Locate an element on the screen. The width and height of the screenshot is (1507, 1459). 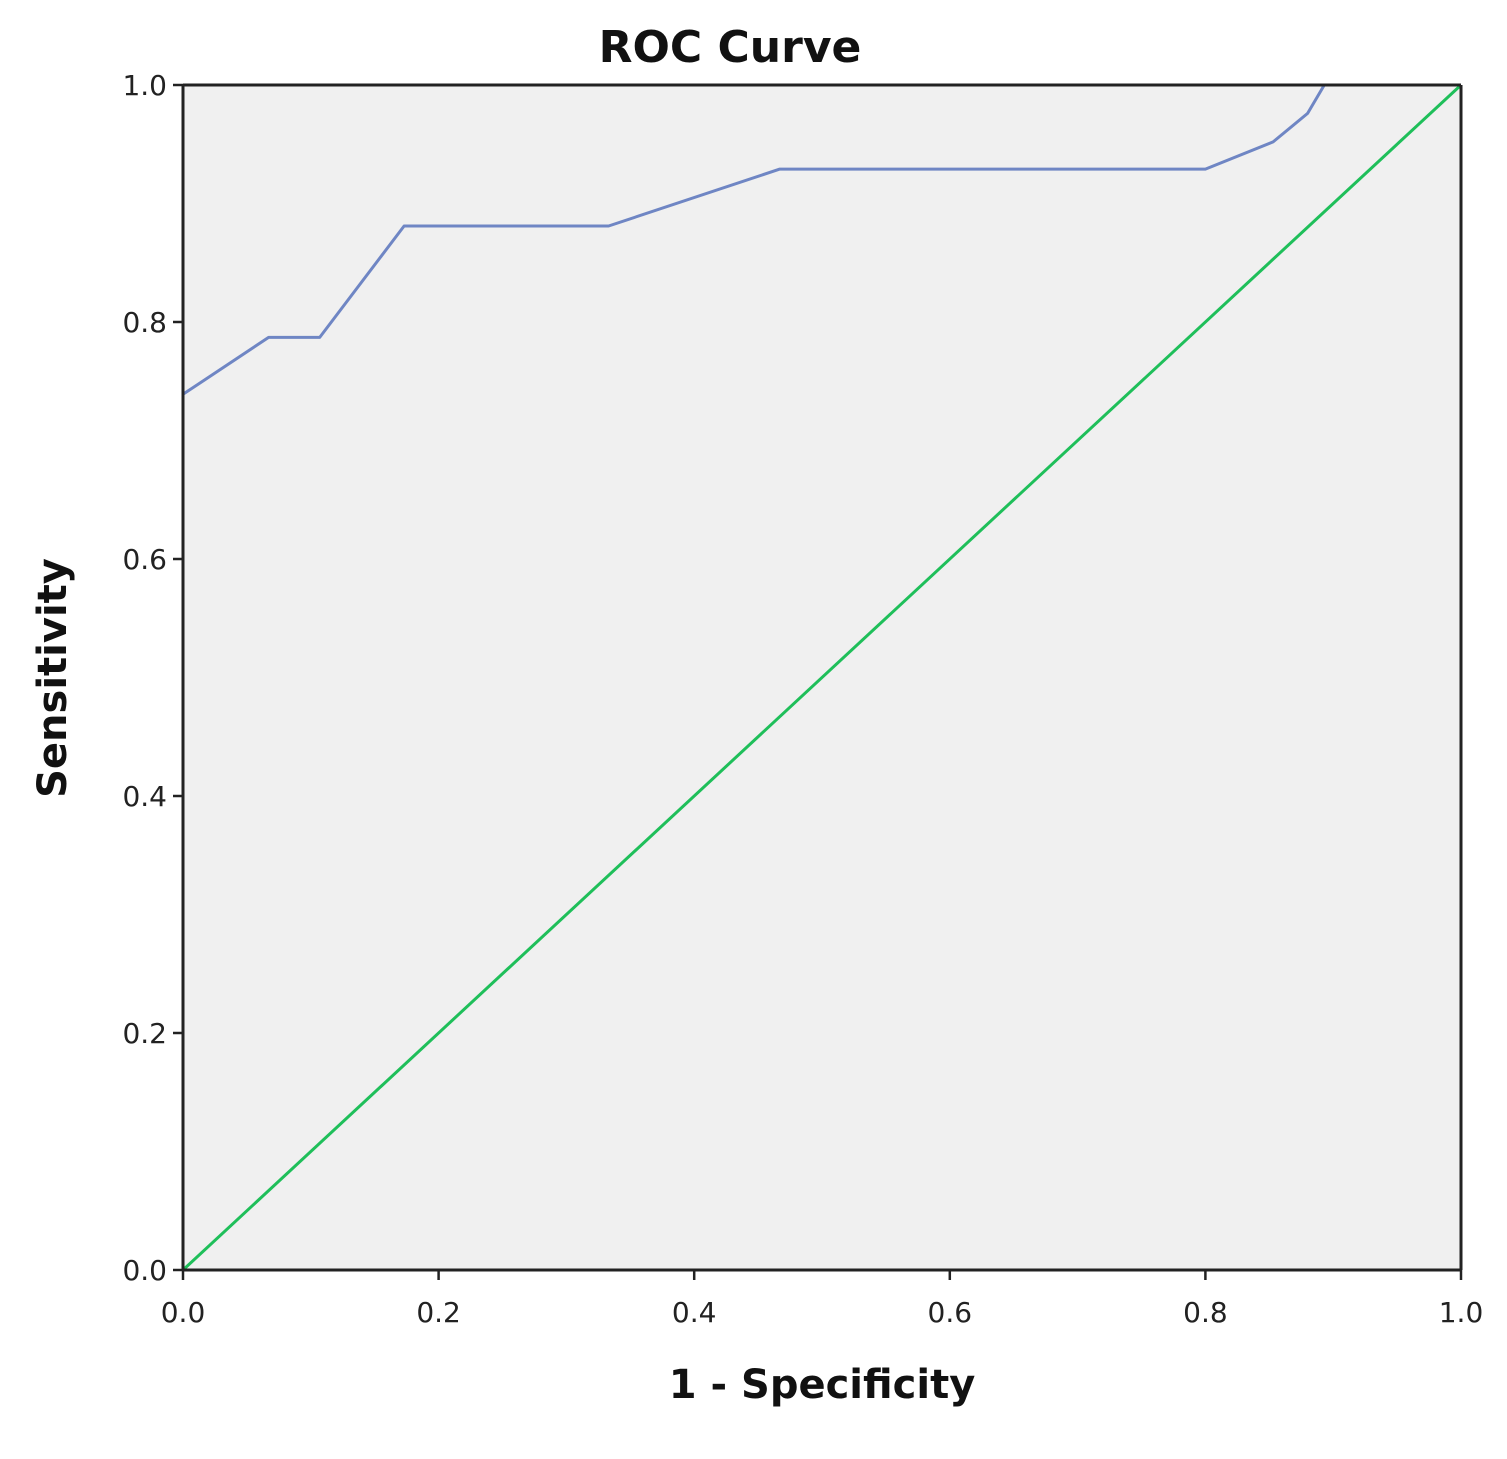
y-tick-label: 0.2 is located at coordinates (144, 1033).